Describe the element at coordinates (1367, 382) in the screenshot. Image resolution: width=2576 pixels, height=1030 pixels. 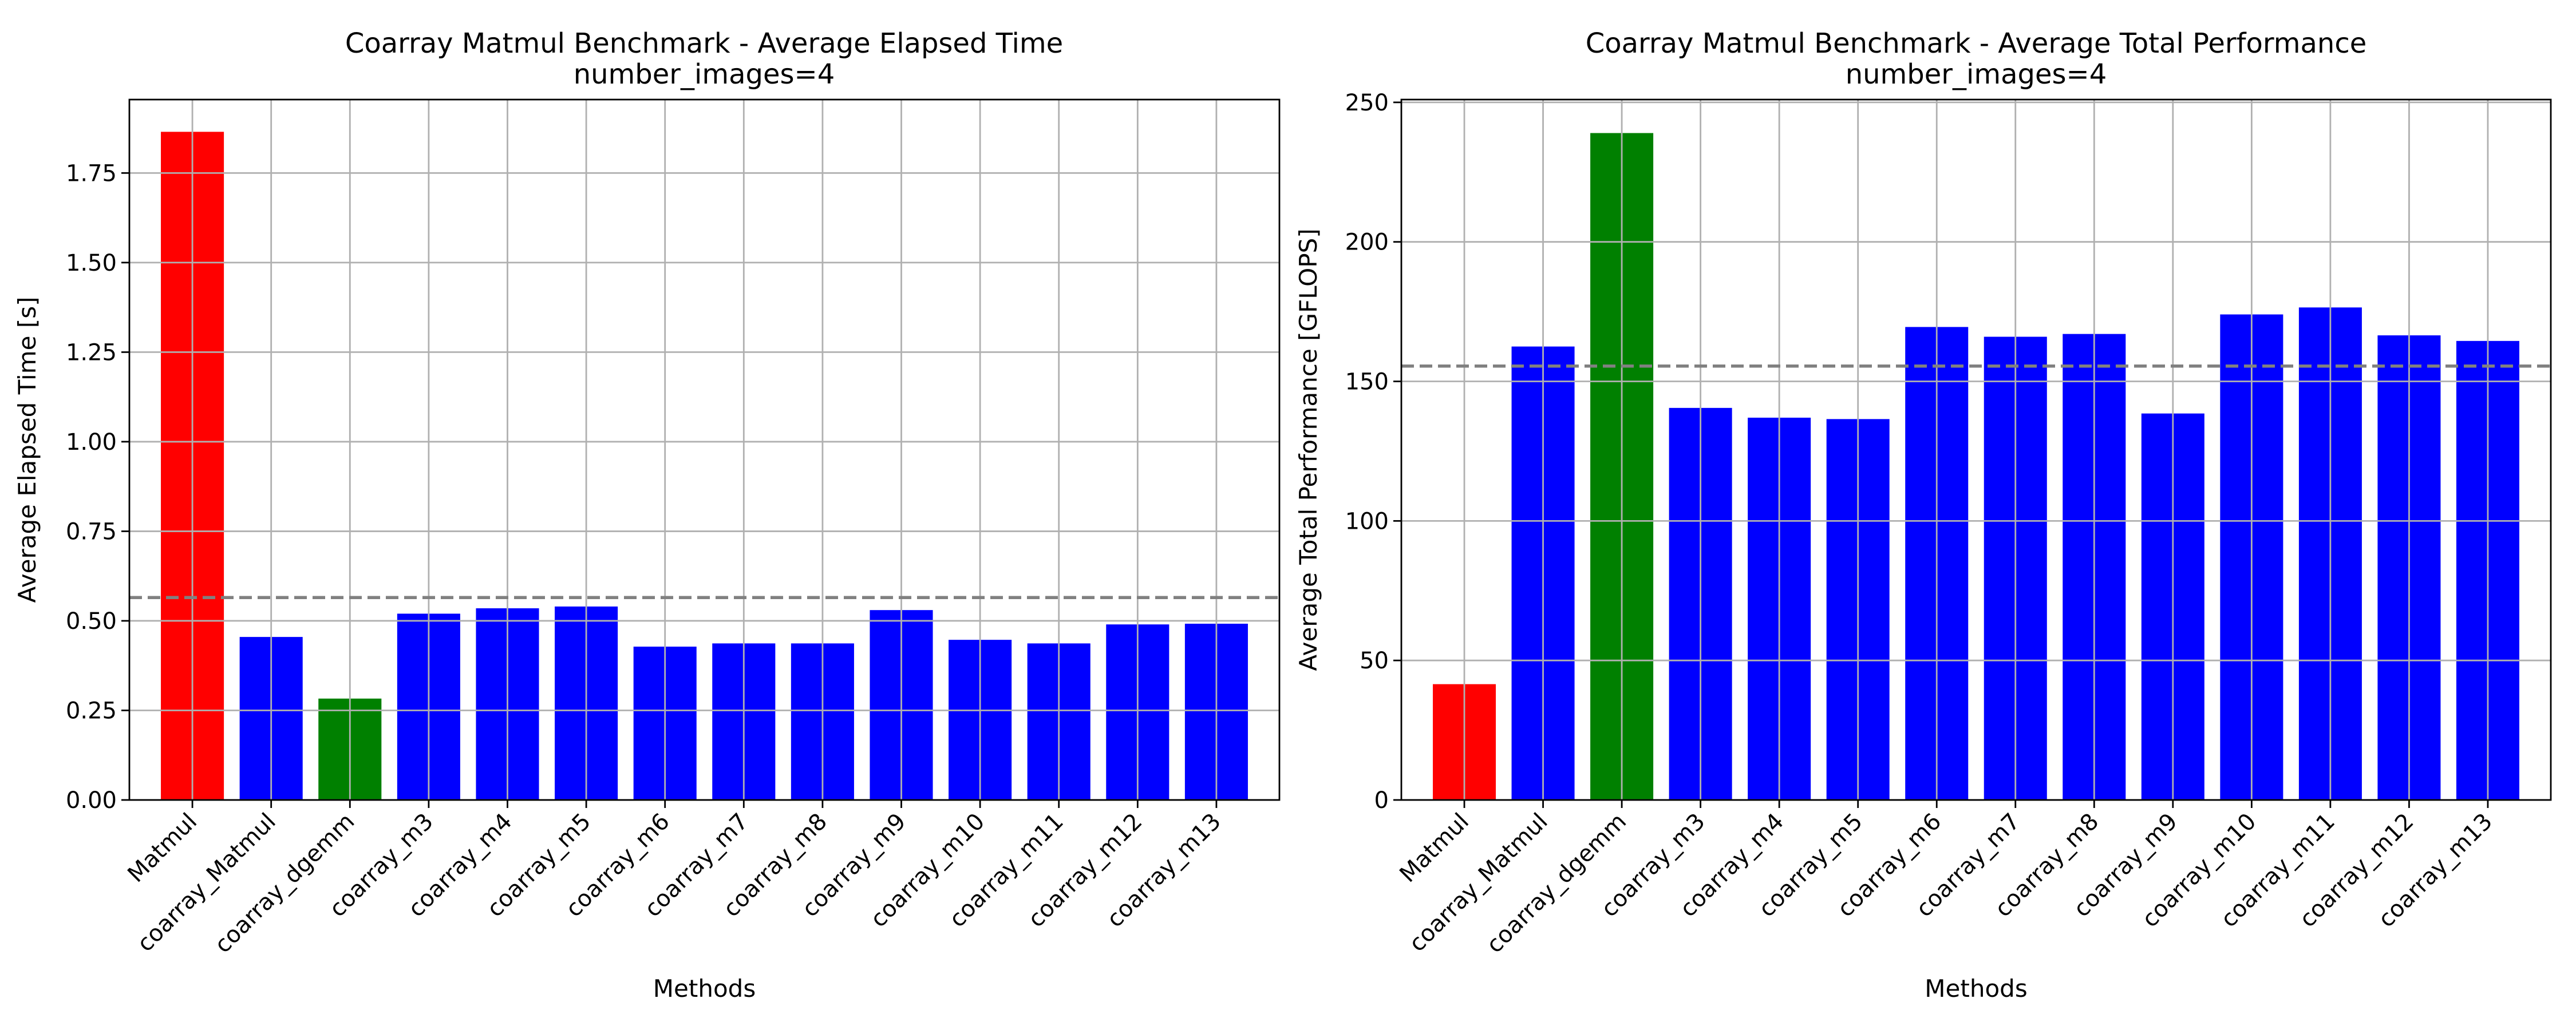
I see `y-tick-label: 150` at that location.